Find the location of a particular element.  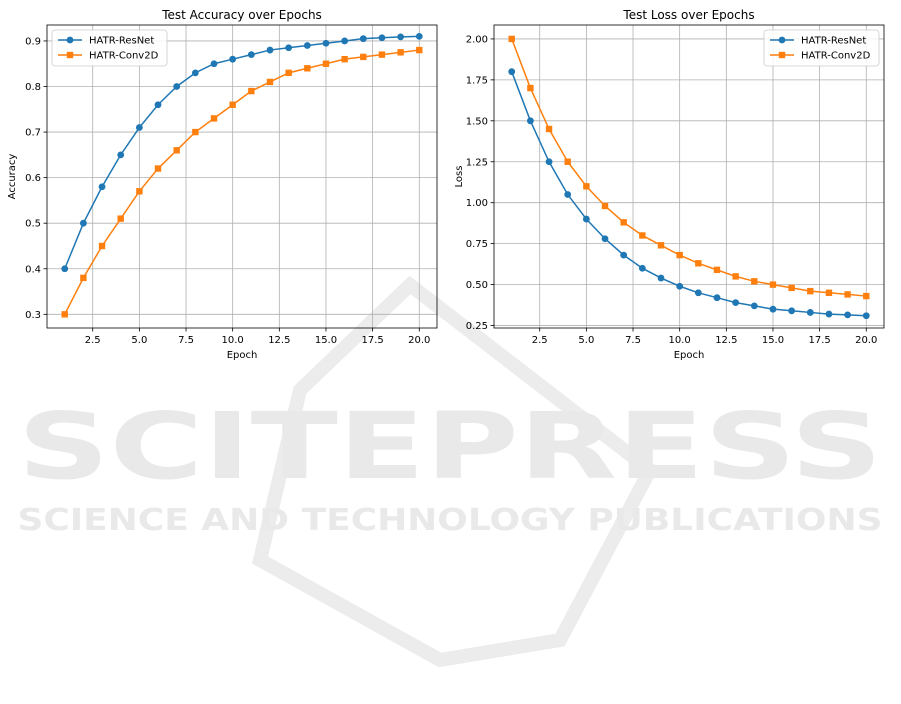

y-tick-label: 1.00 is located at coordinates (477, 203).